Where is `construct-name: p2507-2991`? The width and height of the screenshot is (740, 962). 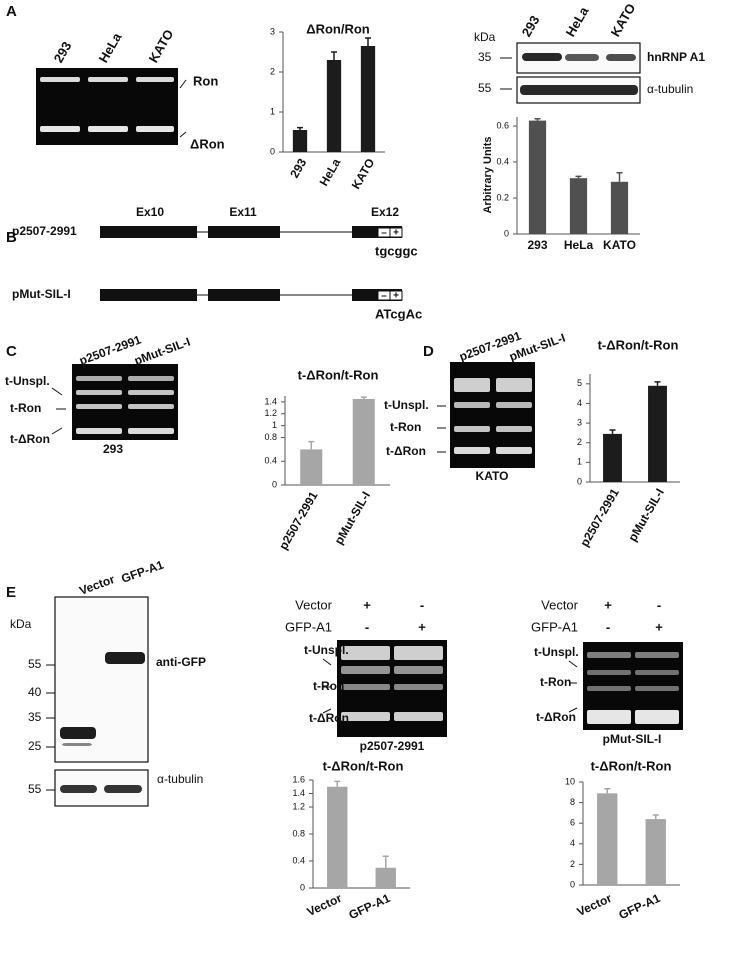 construct-name: p2507-2991 is located at coordinates (44, 231).